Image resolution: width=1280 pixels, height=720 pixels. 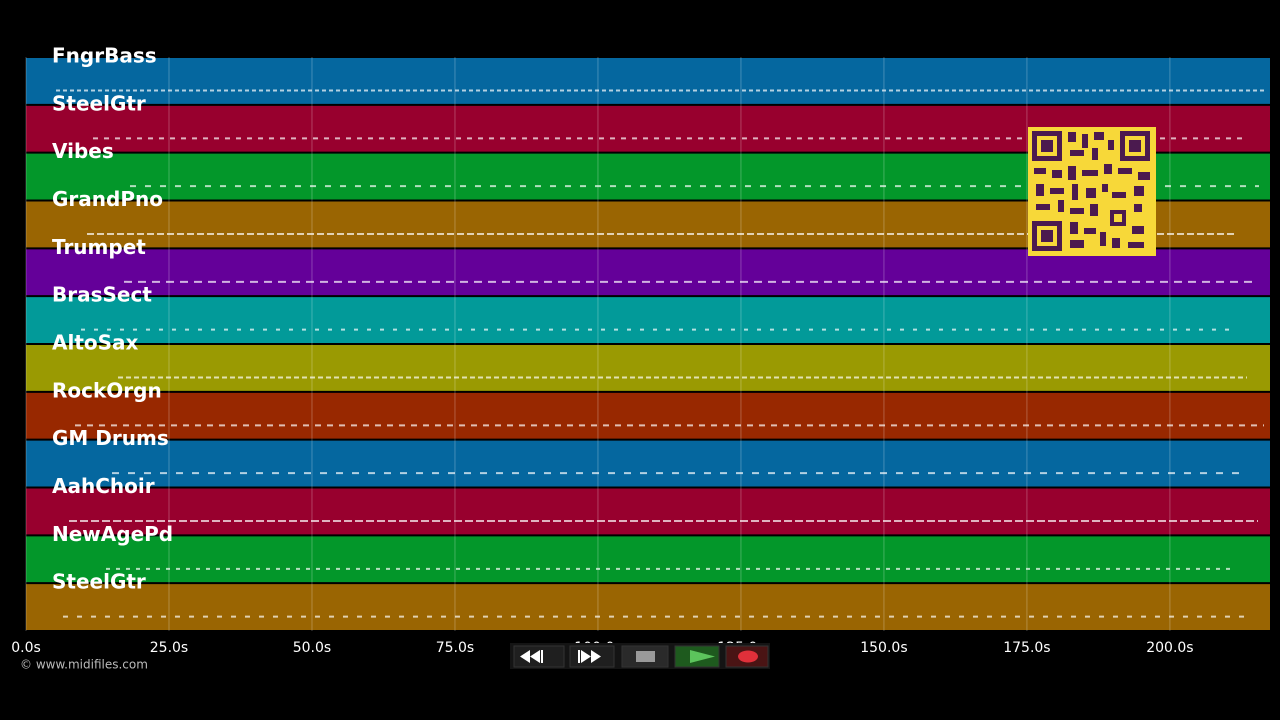 What do you see at coordinates (112, 534) in the screenshot?
I see `track-name: NewAgePd` at bounding box center [112, 534].